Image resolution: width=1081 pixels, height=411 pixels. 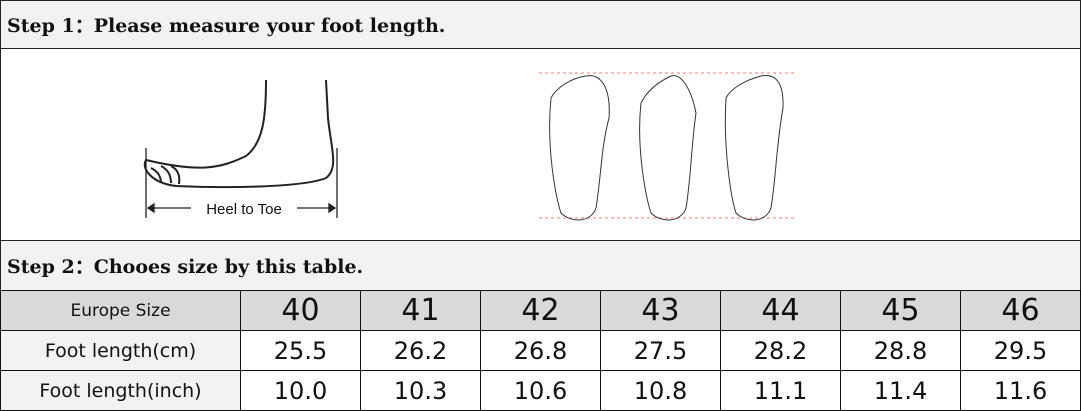 What do you see at coordinates (120, 390) in the screenshot?
I see `row-label: Foot length(inch)` at bounding box center [120, 390].